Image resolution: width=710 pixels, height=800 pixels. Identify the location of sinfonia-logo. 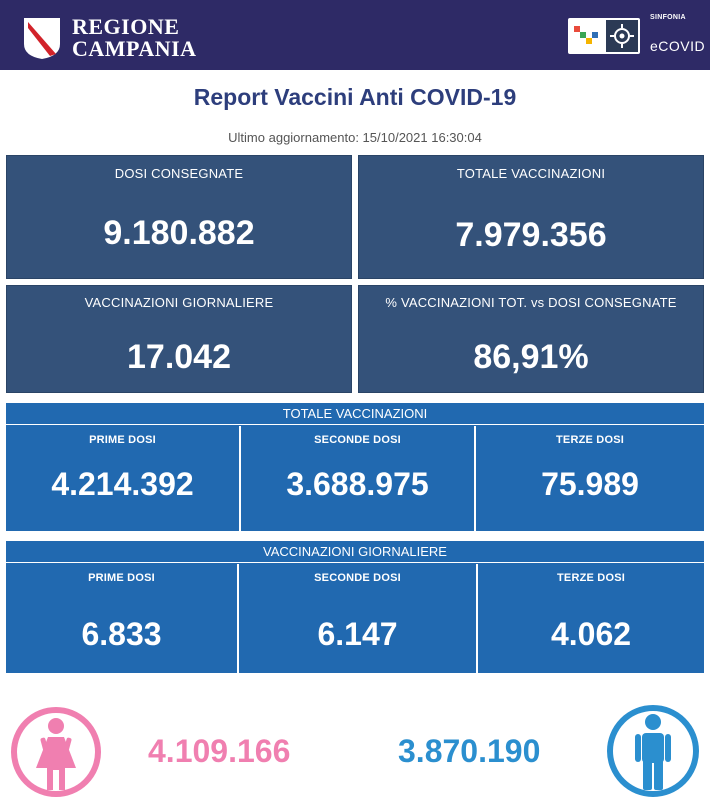
(604, 36).